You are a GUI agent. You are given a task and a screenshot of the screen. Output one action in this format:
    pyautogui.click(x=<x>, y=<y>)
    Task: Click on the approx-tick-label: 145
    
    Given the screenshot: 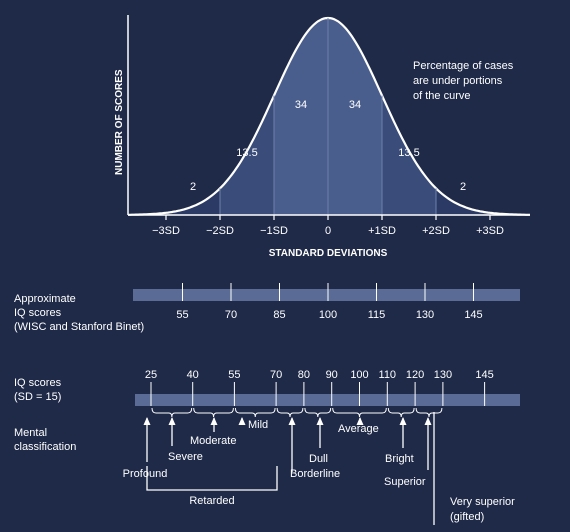 What is the action you would take?
    pyautogui.click(x=473, y=315)
    